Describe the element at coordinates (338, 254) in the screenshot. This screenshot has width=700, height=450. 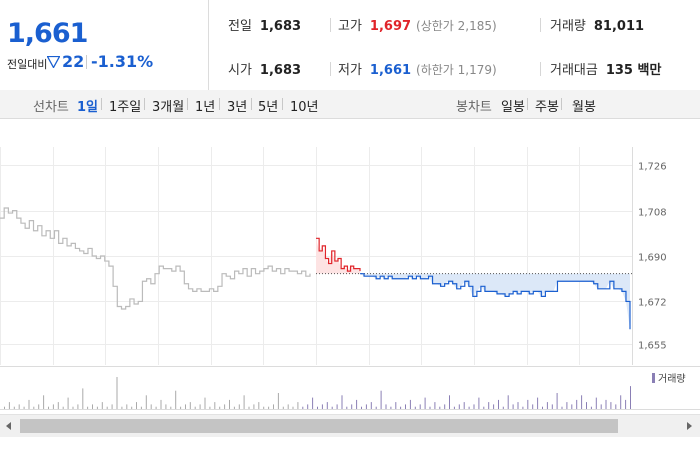
I see `up-price-line` at that location.